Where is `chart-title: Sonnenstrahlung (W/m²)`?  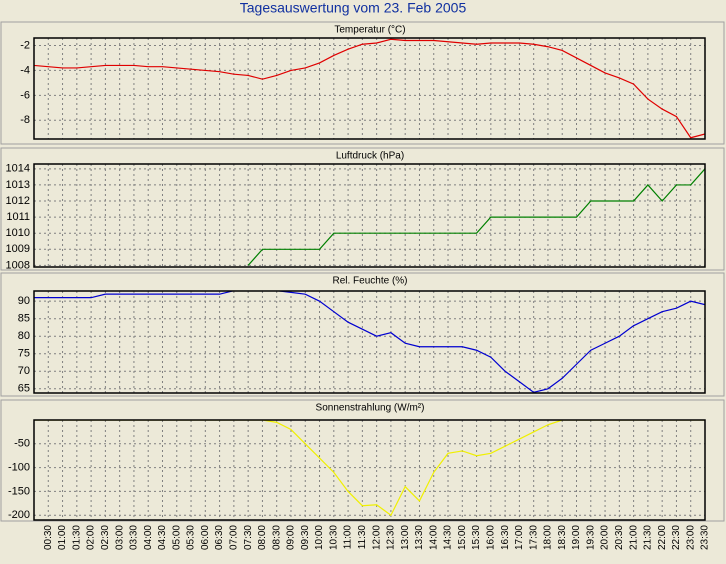 chart-title: Sonnenstrahlung (W/m²) is located at coordinates (370, 408).